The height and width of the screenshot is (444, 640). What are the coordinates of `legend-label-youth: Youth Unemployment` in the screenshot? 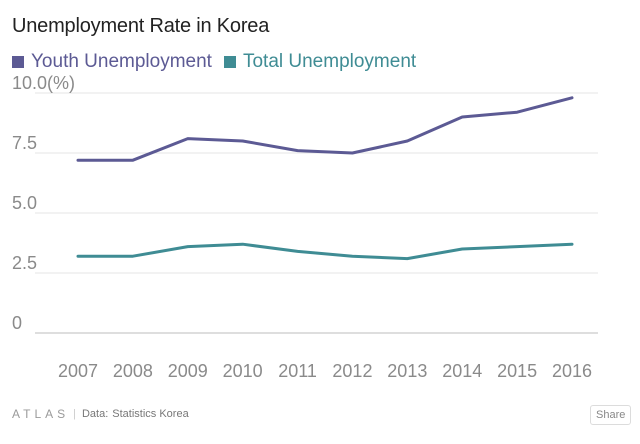 It's located at (121, 61).